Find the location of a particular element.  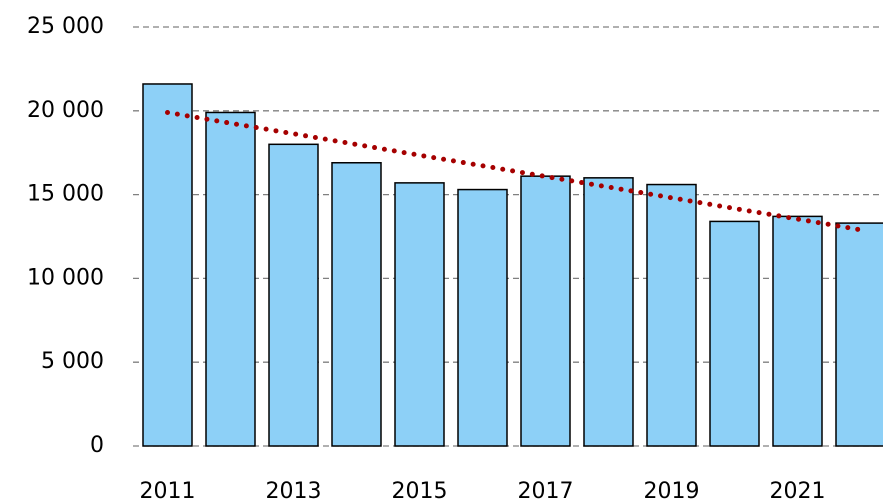

x-tick-label: 2019 is located at coordinates (672, 490).